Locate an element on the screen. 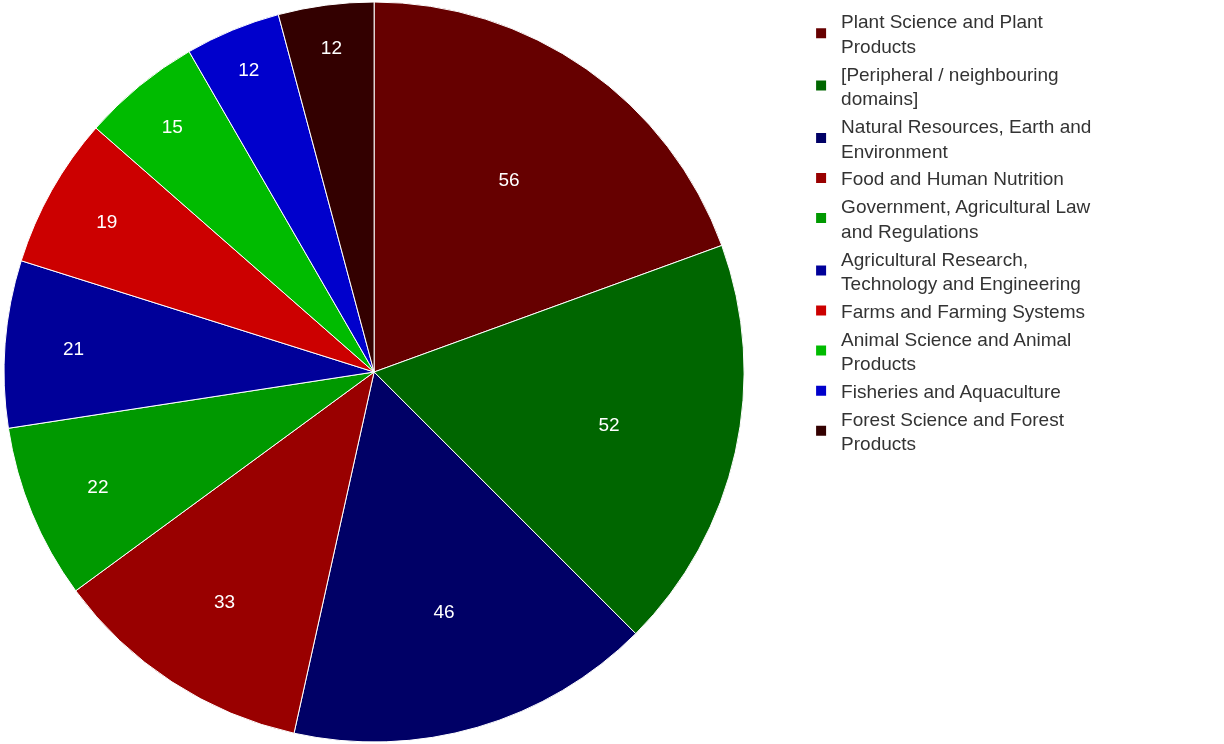  legend-label: Animal Science and Animal Products is located at coordinates (956, 351).